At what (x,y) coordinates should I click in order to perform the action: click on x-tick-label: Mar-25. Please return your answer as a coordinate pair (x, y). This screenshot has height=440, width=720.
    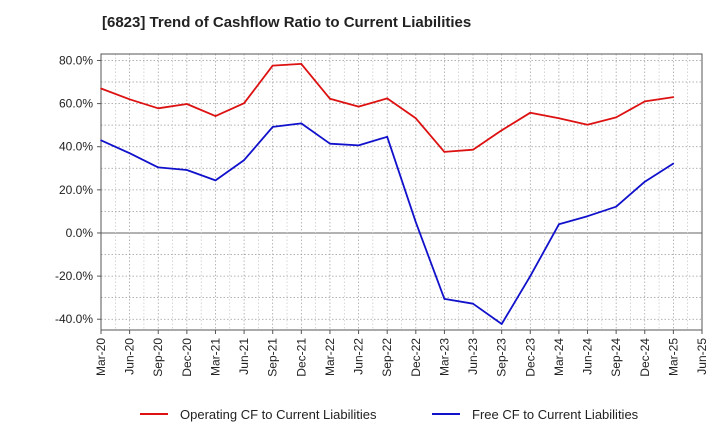
    Looking at the image, I should click on (673, 357).